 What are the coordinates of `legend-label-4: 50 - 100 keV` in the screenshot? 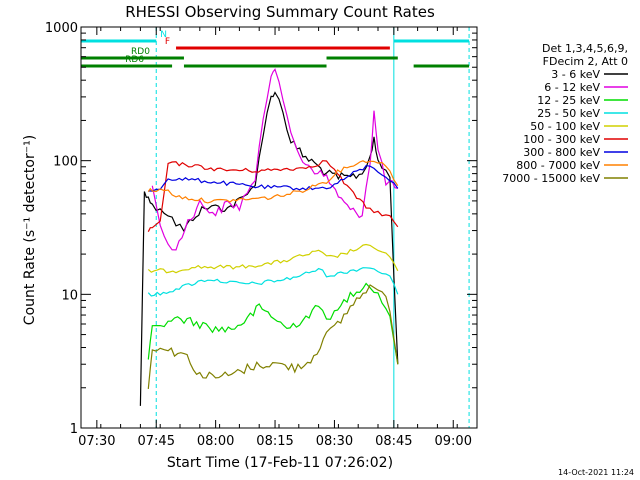 It's located at (565, 126).